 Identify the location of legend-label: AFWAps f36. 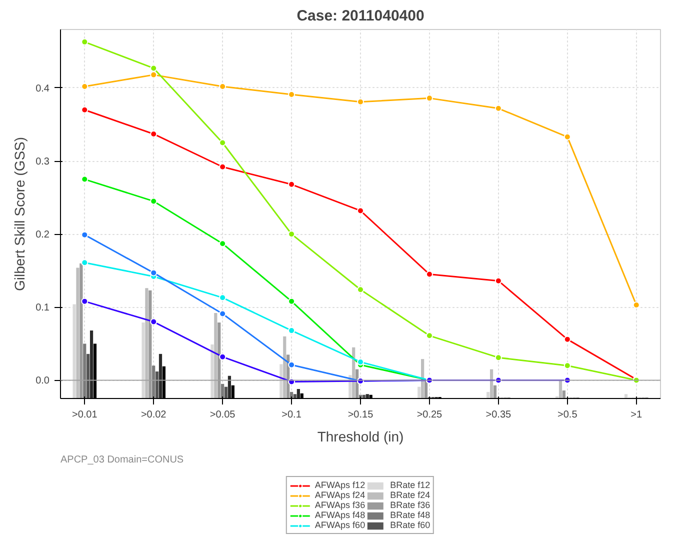
(340, 505).